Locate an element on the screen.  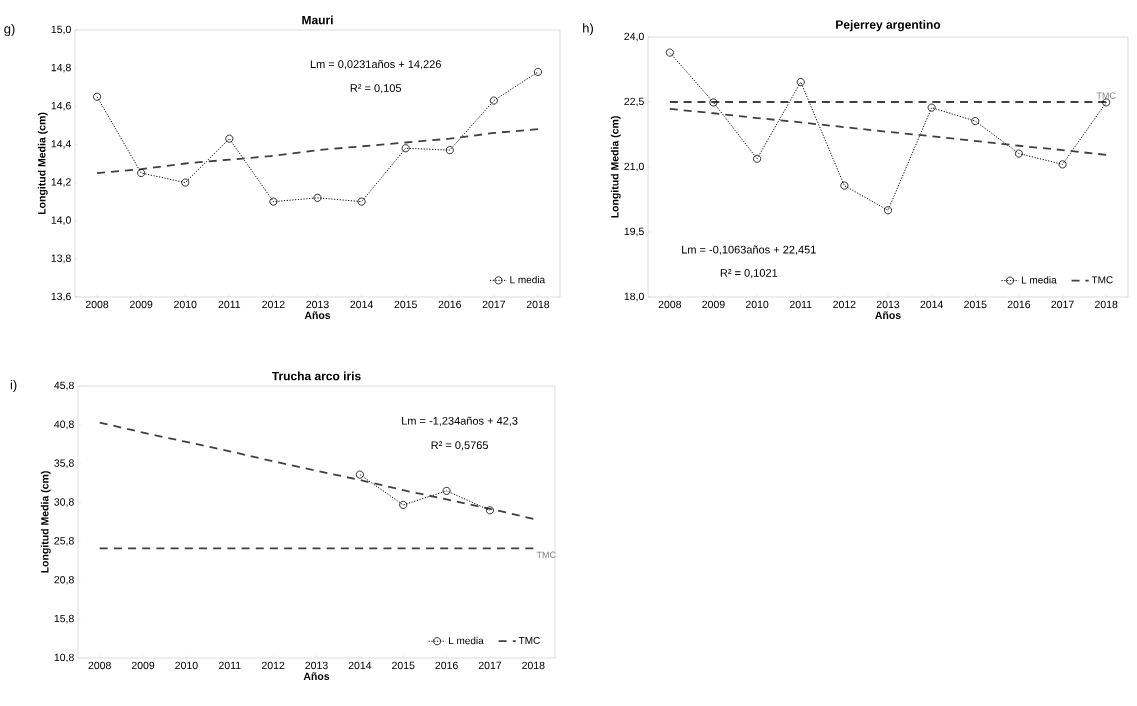
annotation: R² = 0,5765 is located at coordinates (460, 446).